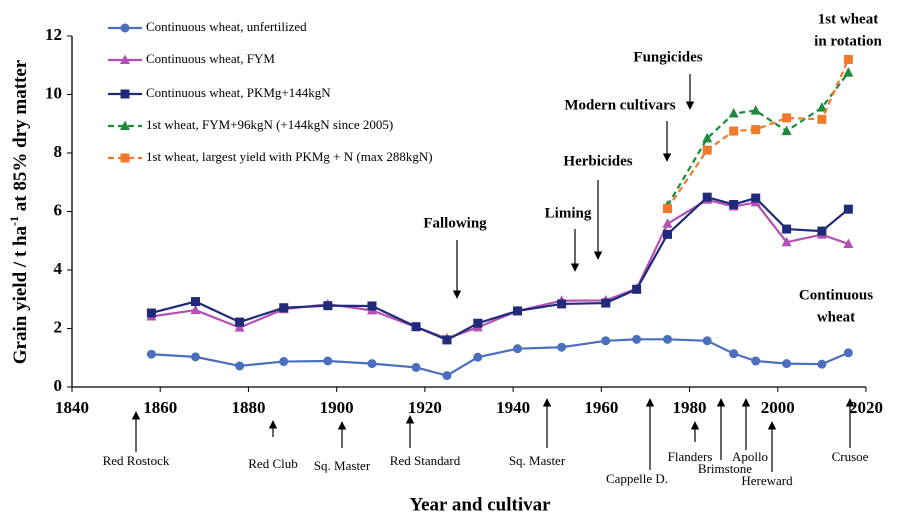 Image resolution: width=897 pixels, height=517 pixels. Describe the element at coordinates (480, 504) in the screenshot. I see `x-axis-title: Year and cultivar` at that location.